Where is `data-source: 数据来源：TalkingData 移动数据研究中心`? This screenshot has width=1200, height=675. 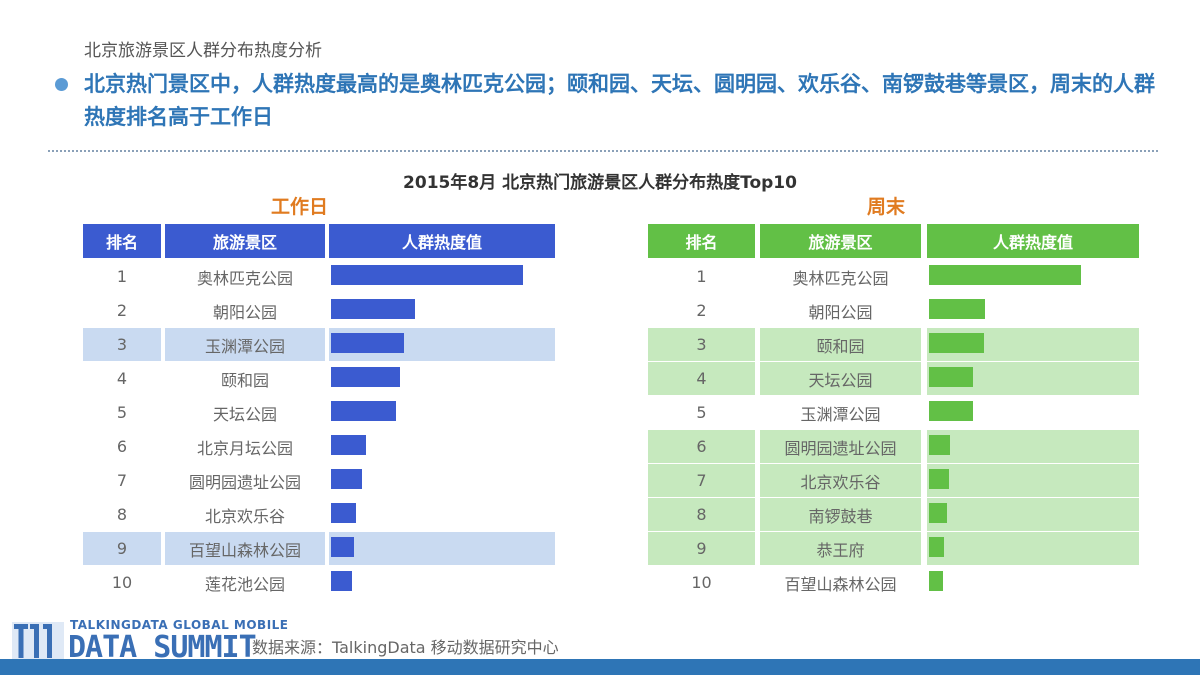 data-source: 数据来源：TalkingData 移动数据研究中心 is located at coordinates (405, 647).